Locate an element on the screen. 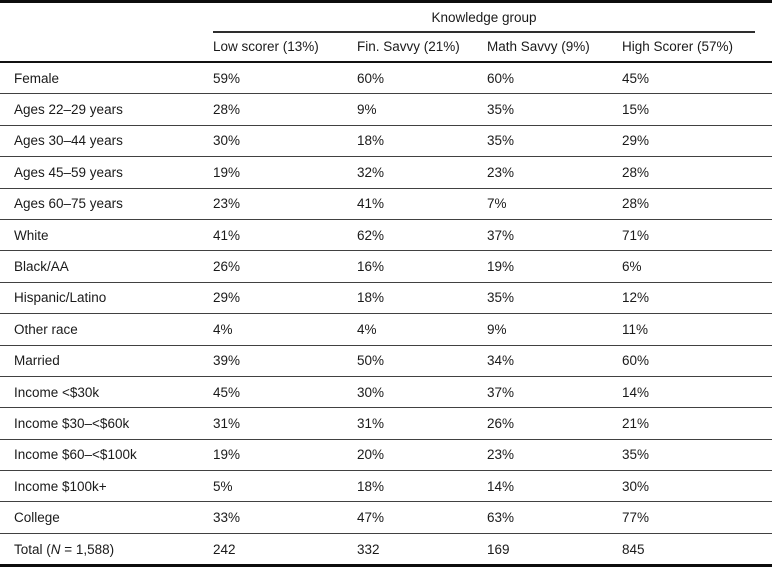  cell-value: 33% is located at coordinates (285, 517).